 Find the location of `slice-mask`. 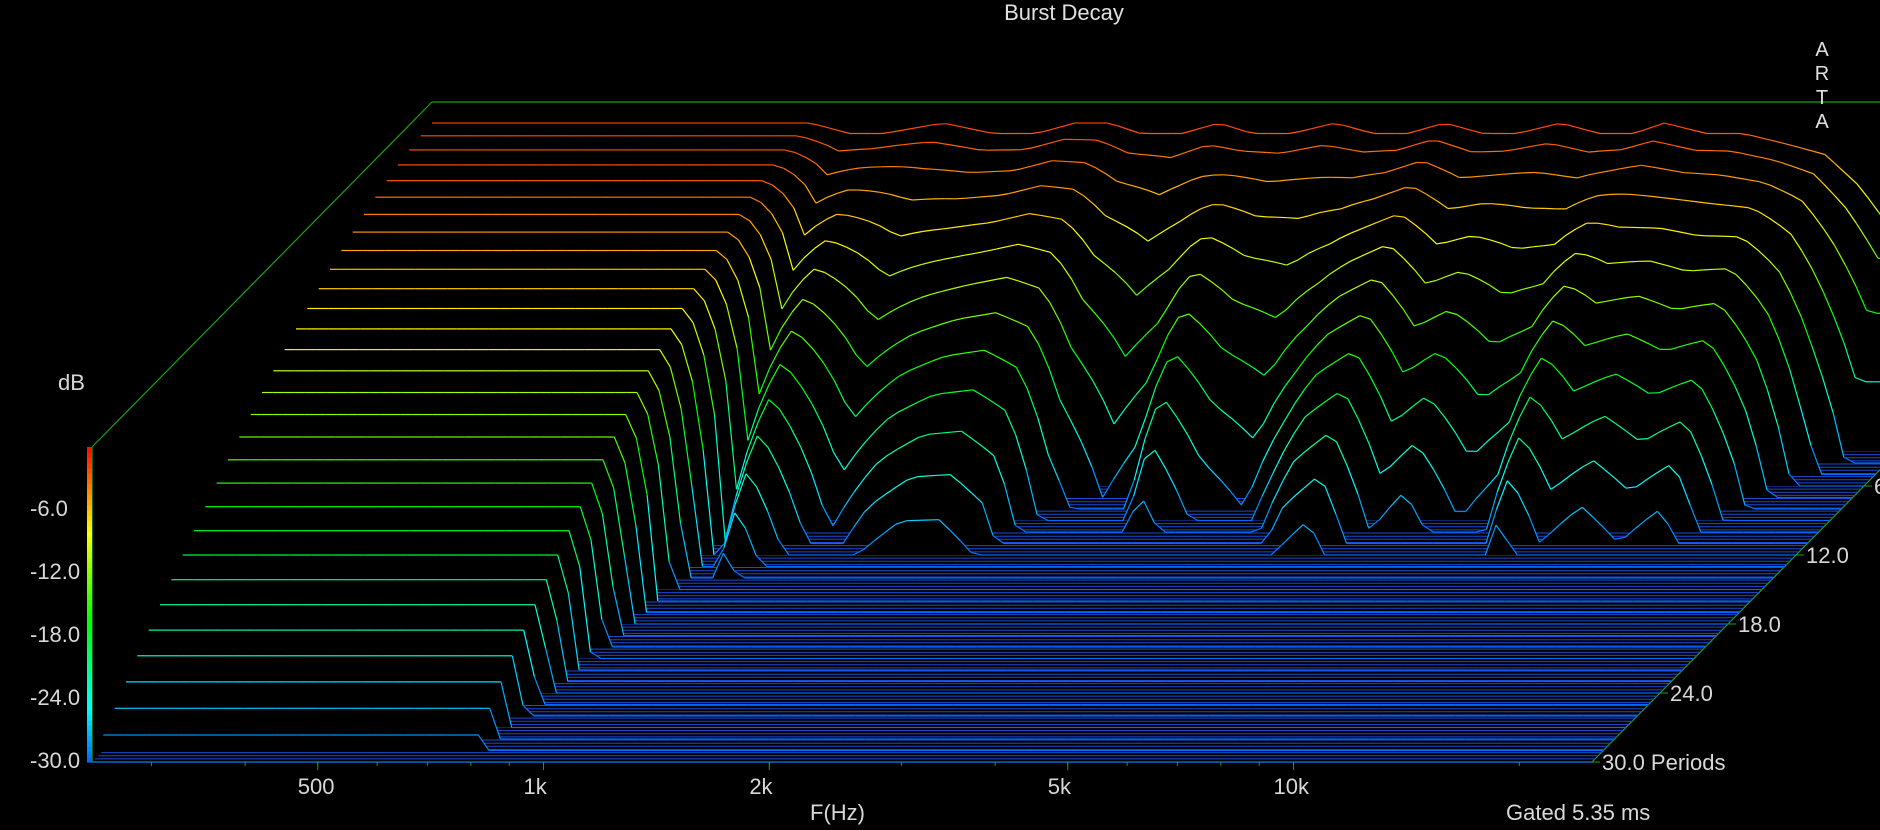

slice-mask is located at coordinates (876, 704).